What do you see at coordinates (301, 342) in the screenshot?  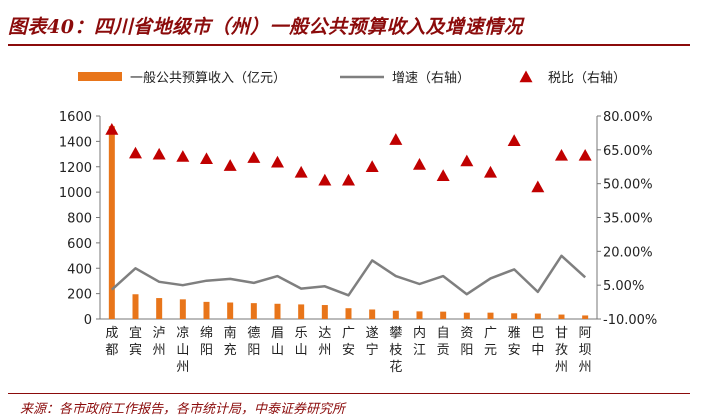 I see `category-label: 乐山` at bounding box center [301, 342].